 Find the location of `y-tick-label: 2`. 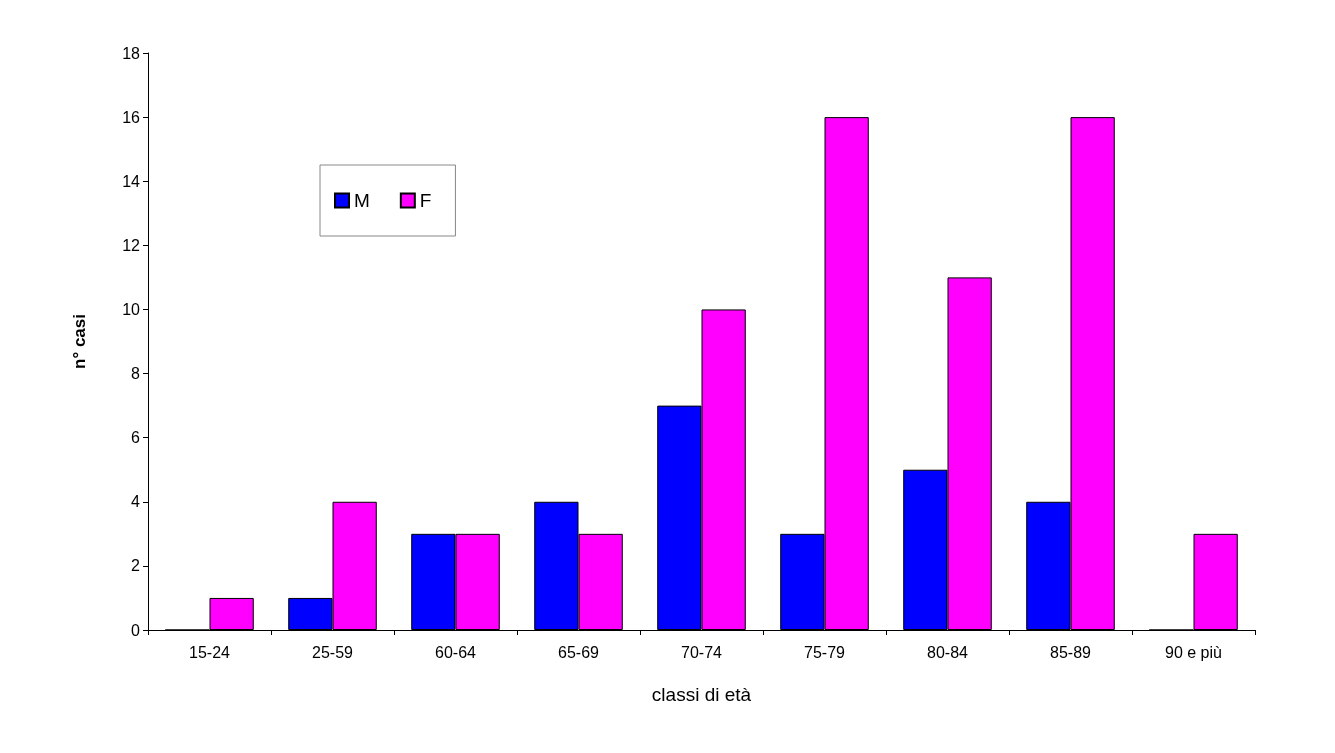

y-tick-label: 2 is located at coordinates (136, 566).